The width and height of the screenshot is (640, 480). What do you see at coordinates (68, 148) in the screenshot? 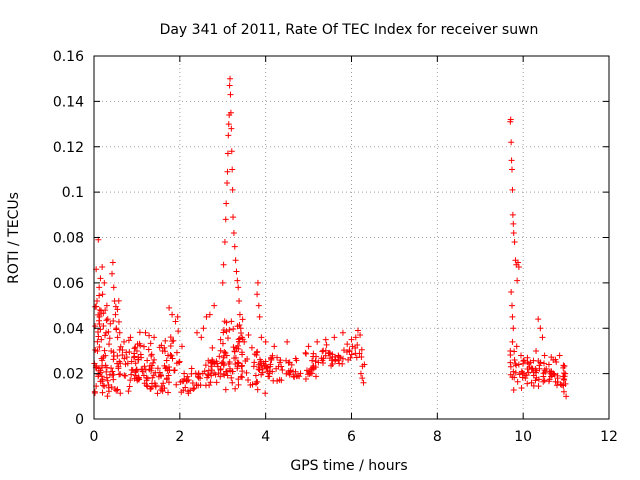
I see `y-tick-label: 0.12` at bounding box center [68, 148].